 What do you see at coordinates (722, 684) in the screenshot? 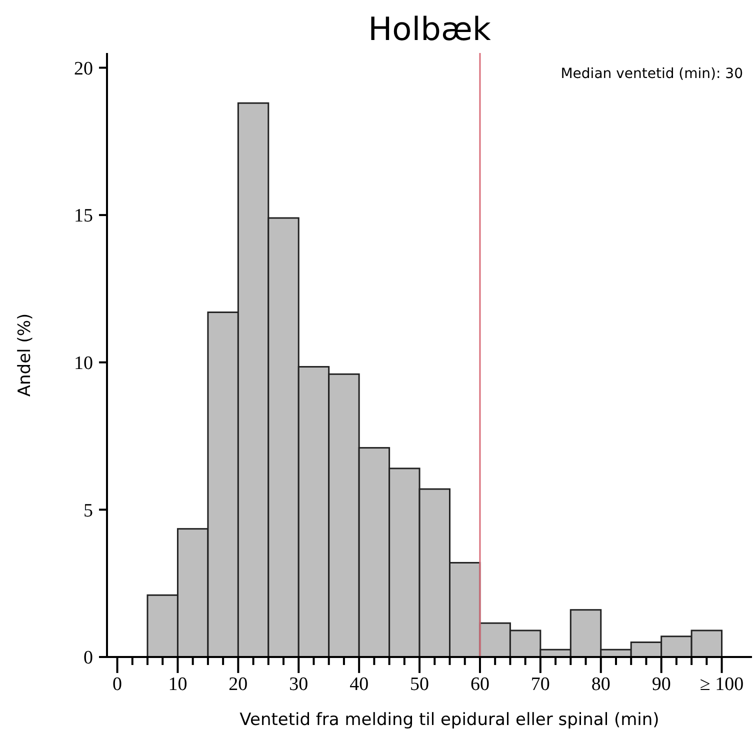
I see `x-tick-label: ≥ 100` at bounding box center [722, 684].